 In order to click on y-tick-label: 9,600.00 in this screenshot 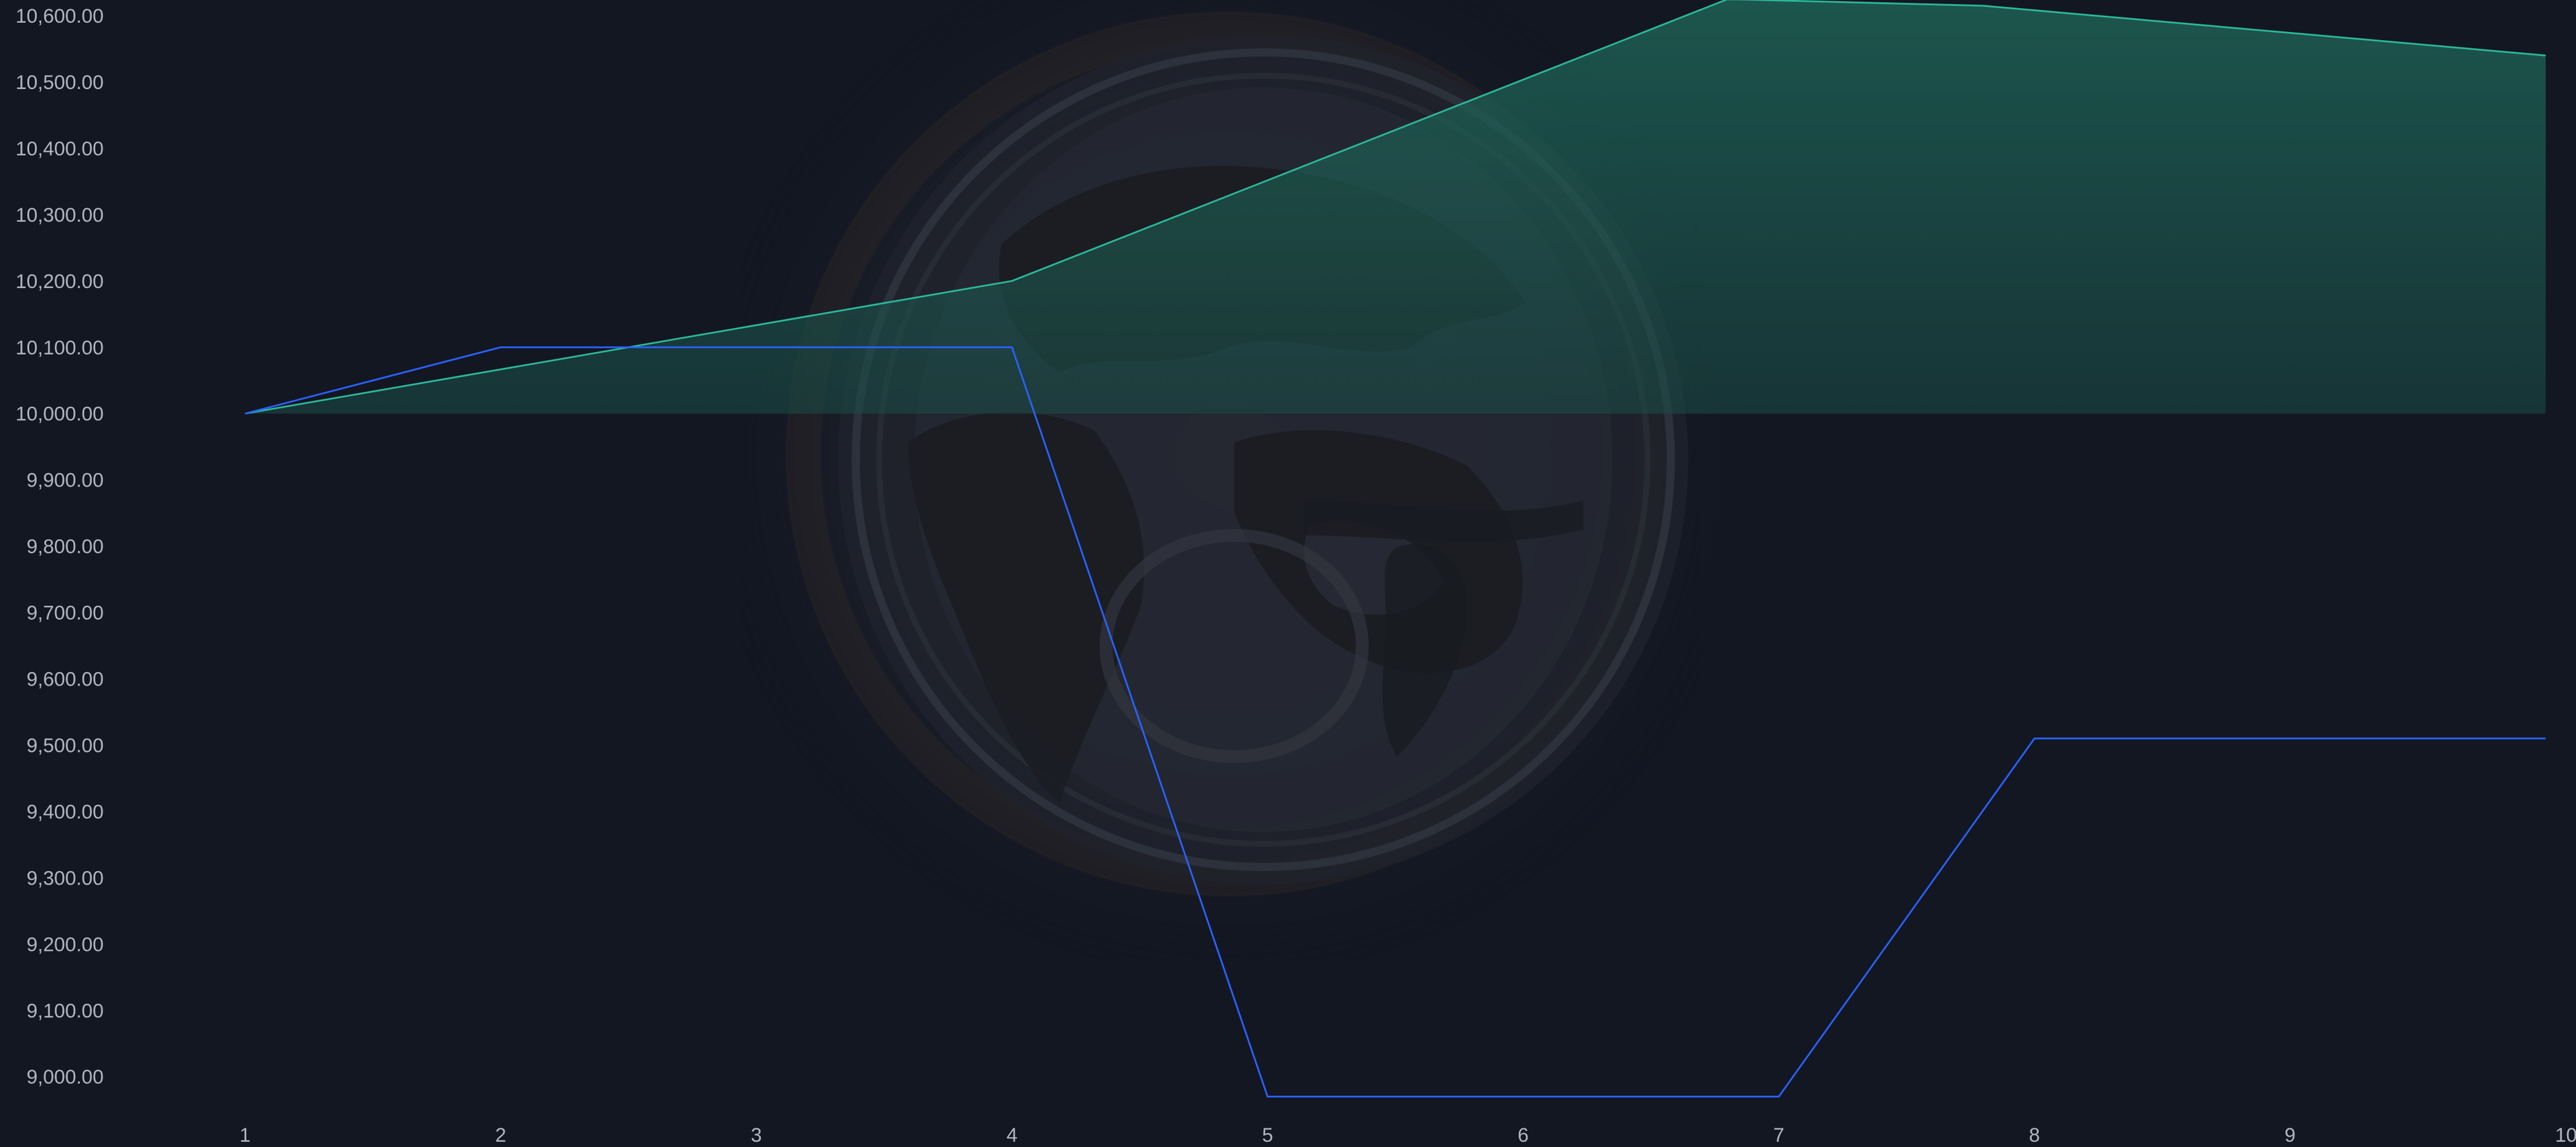, I will do `click(65, 680)`.